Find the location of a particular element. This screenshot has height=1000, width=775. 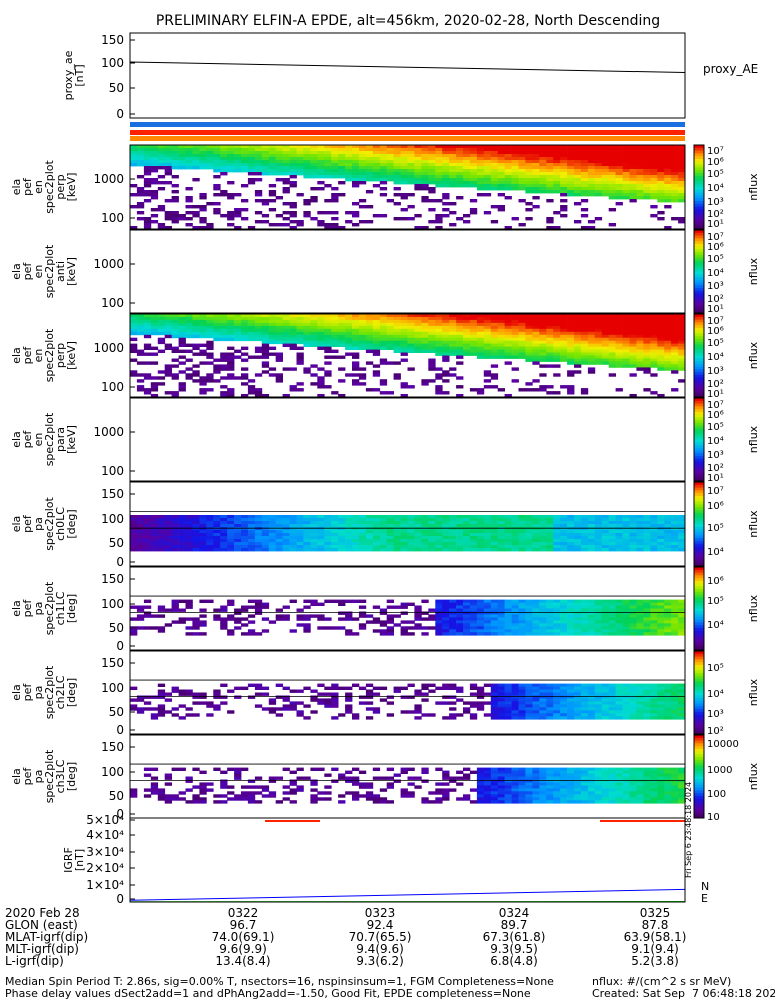

colorbar-label: 10⁴ is located at coordinates (715, 625).